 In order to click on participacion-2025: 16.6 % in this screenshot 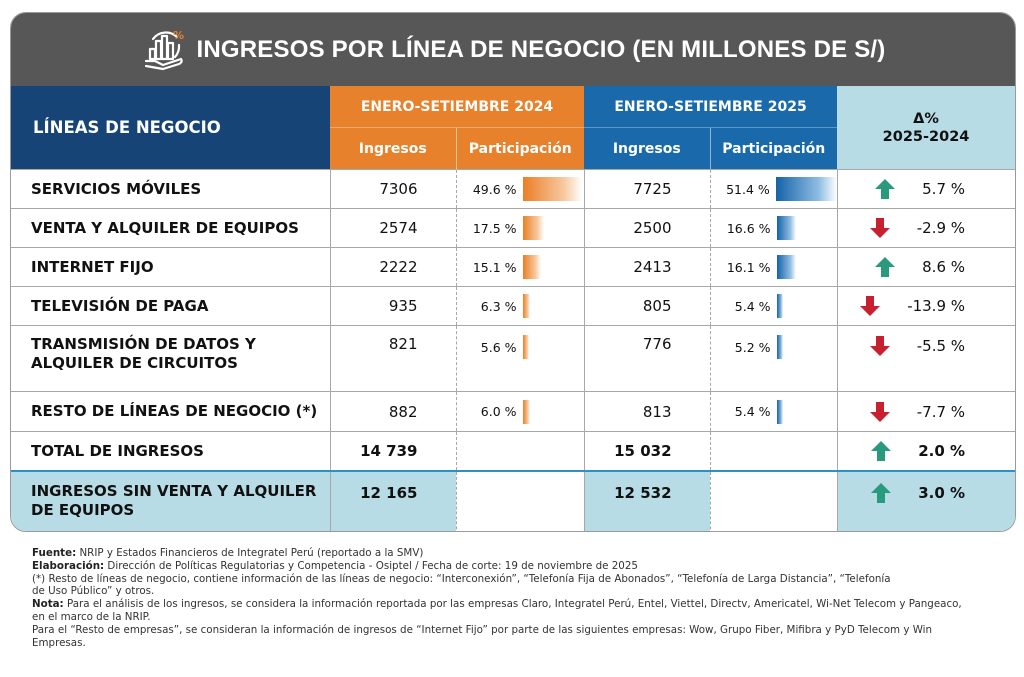, I will do `click(774, 228)`.